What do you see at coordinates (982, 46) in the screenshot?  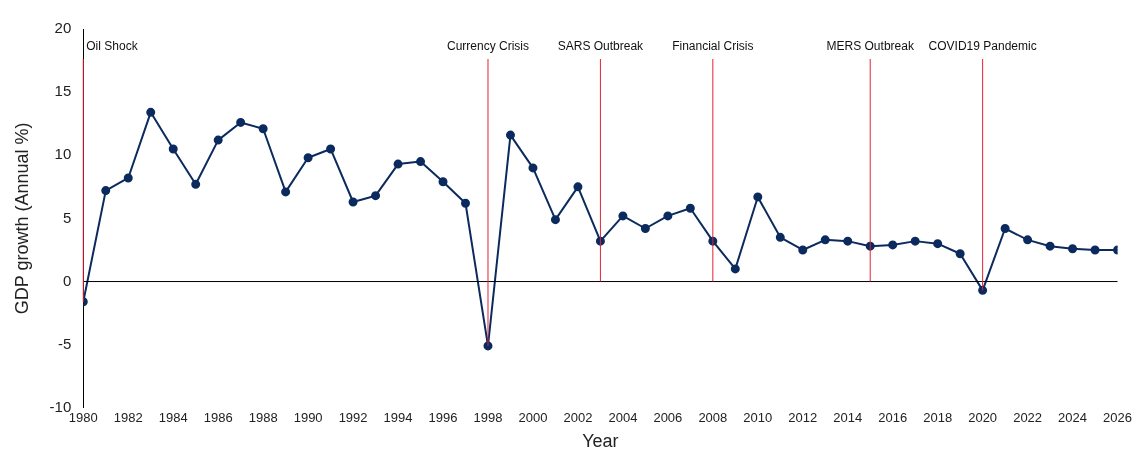 I see `ref-line-label: COVID19 Pandemic` at bounding box center [982, 46].